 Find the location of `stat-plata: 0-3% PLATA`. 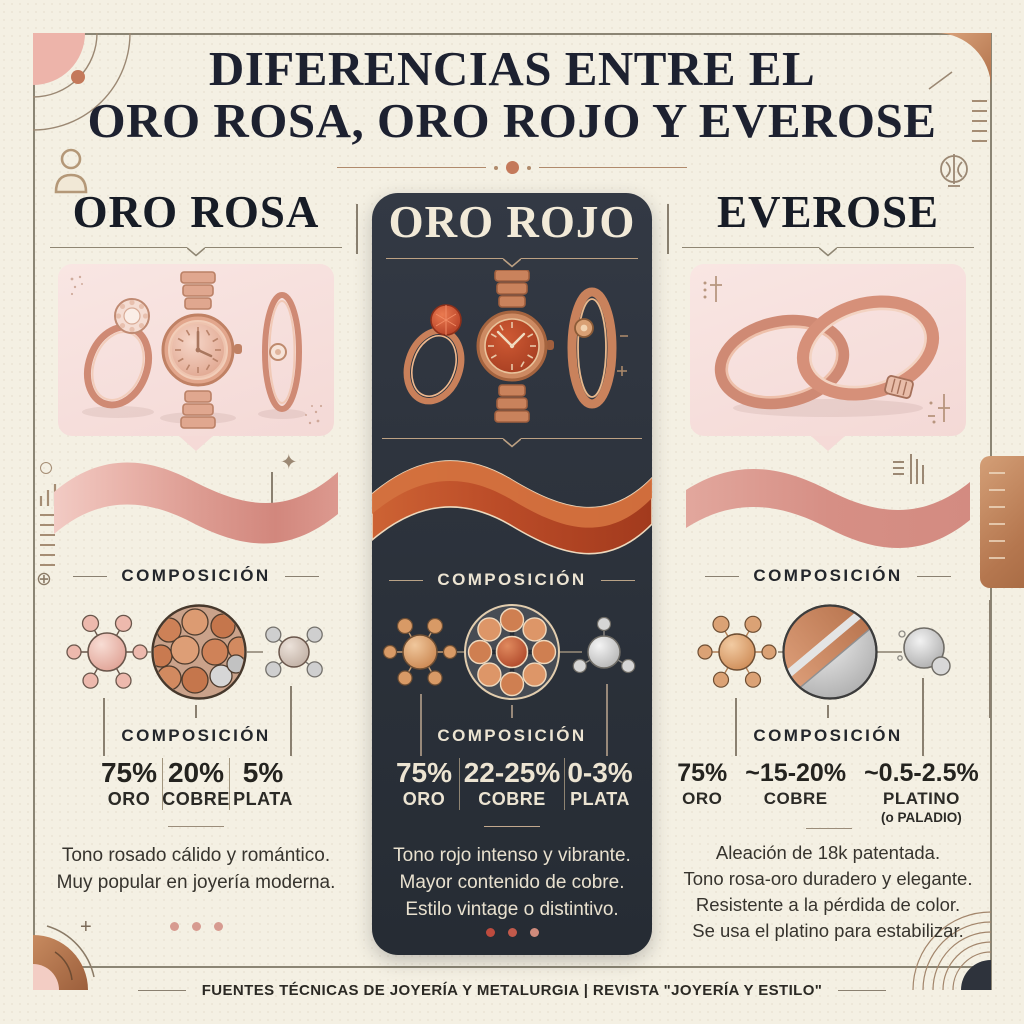

stat-plata: 0-3% PLATA is located at coordinates (600, 784).